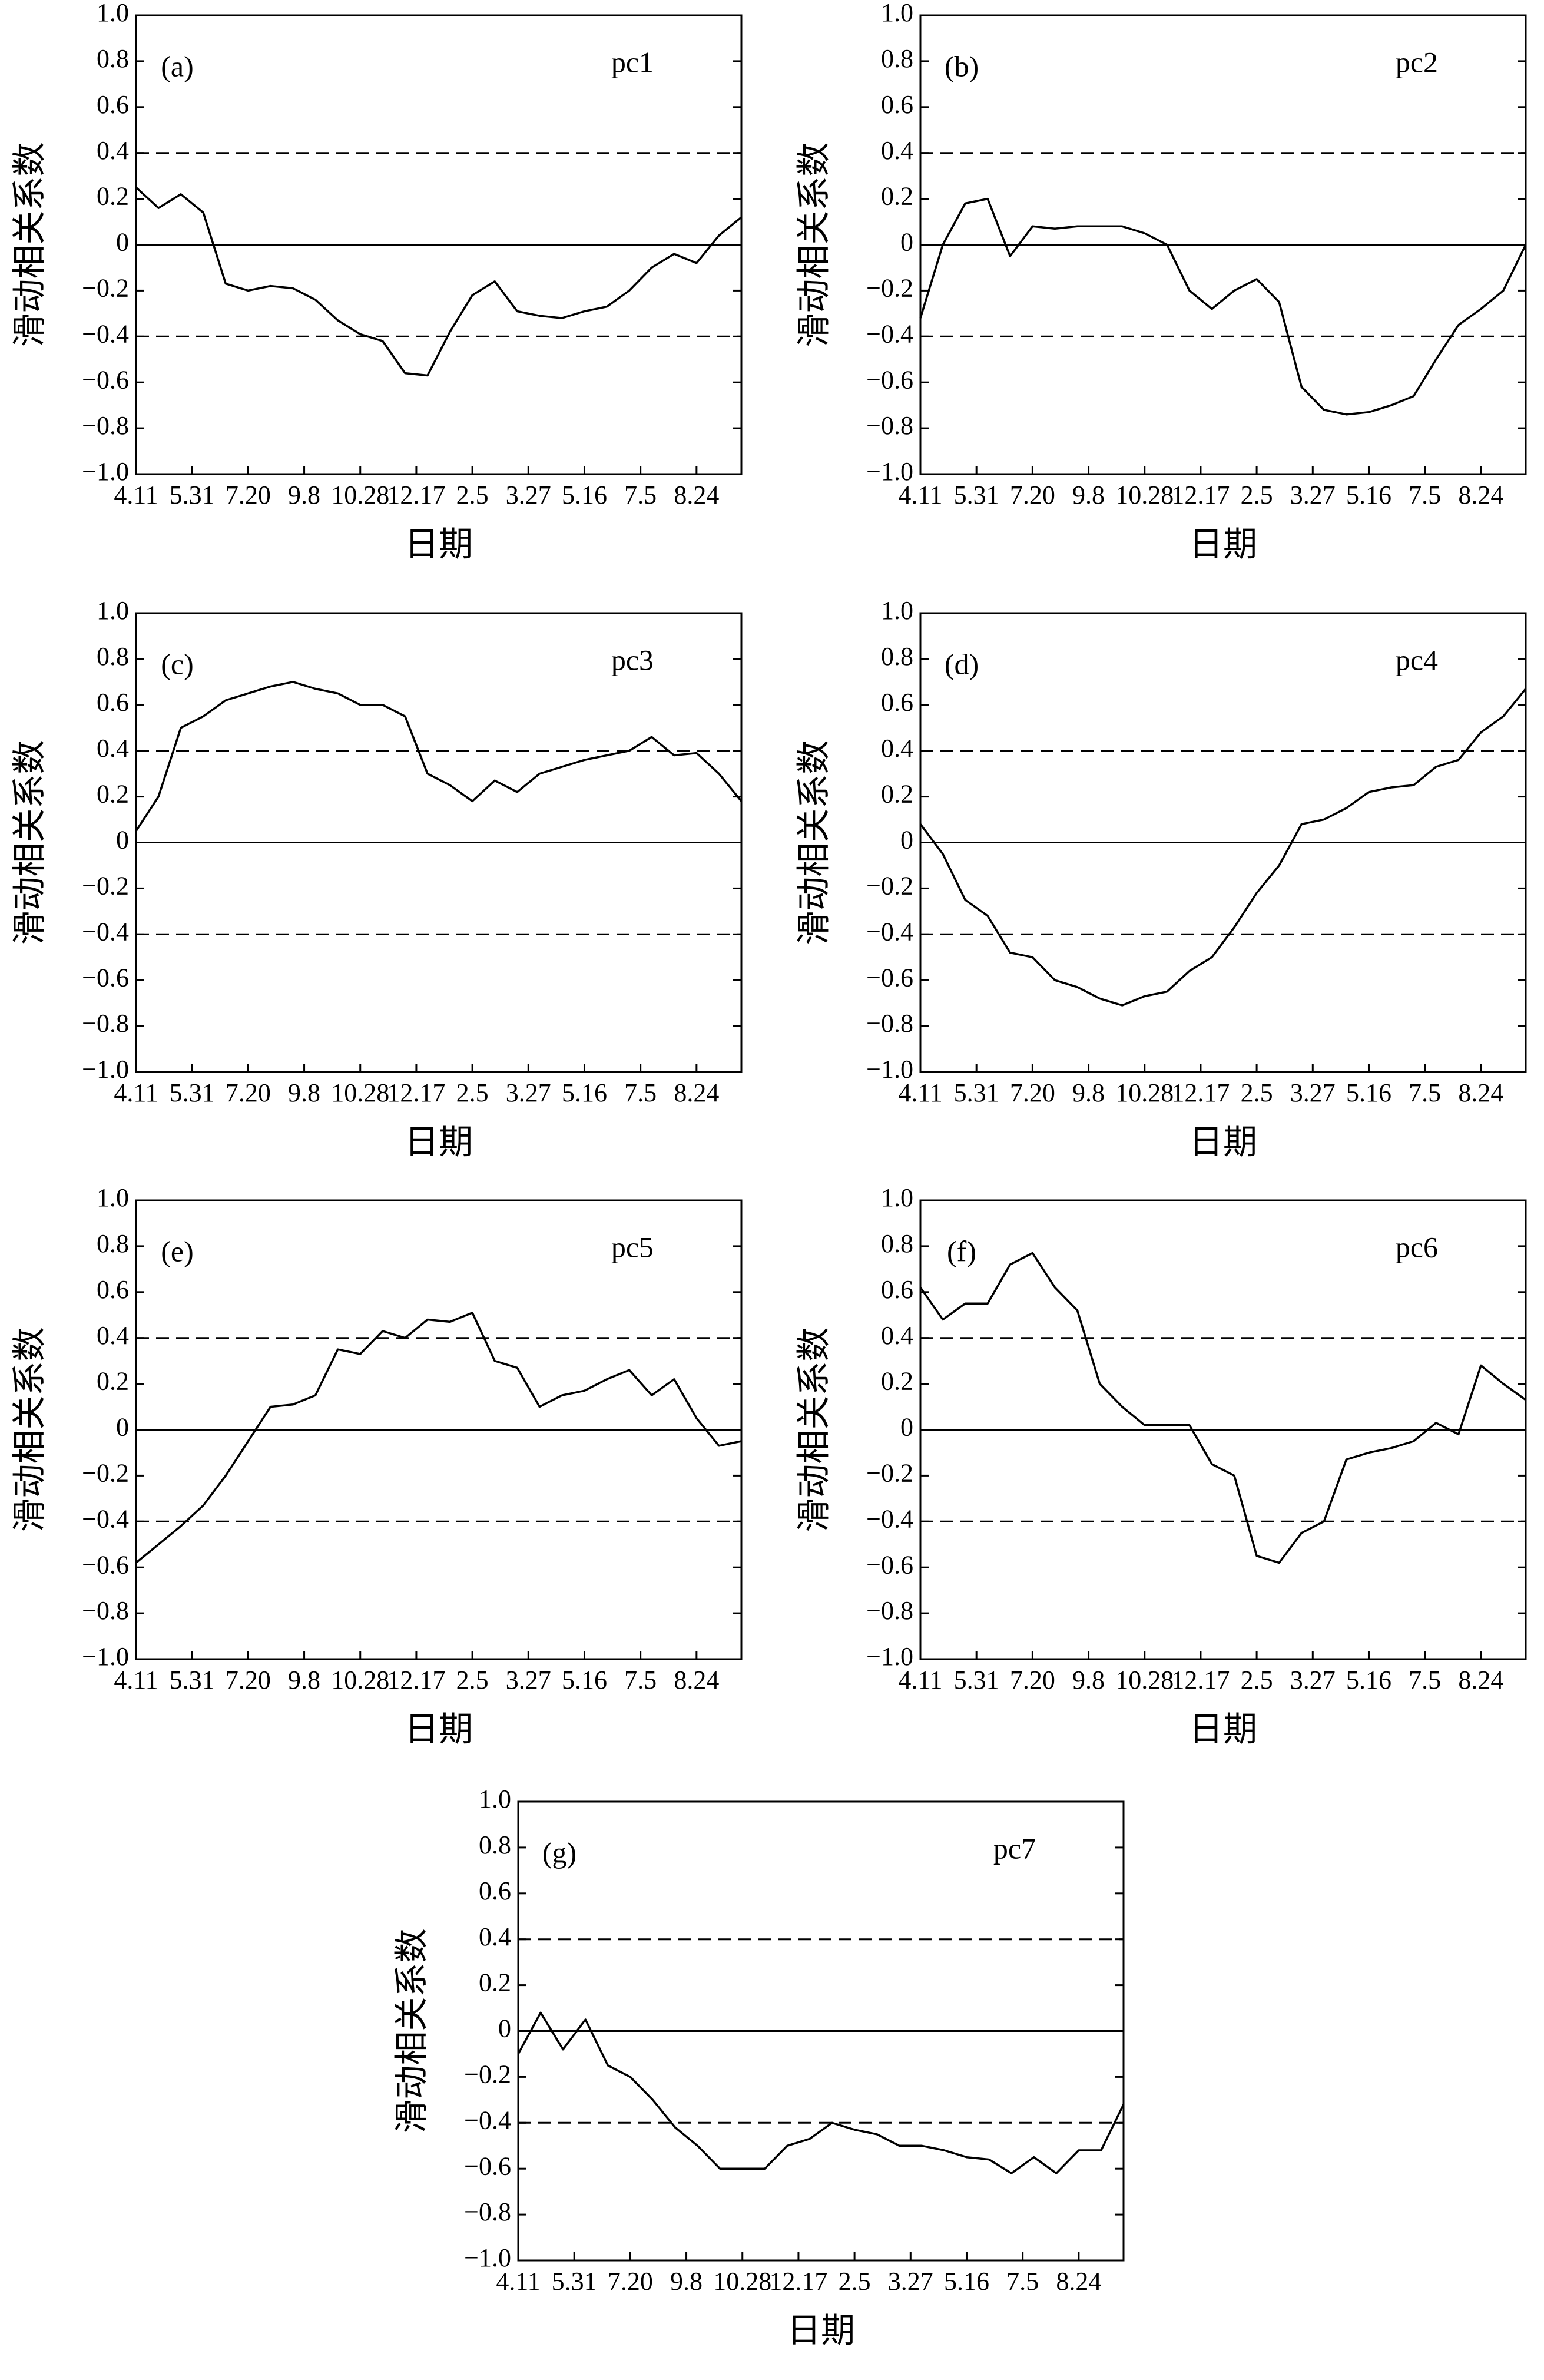 The height and width of the screenshot is (2380, 1544). I want to click on panel-title: pc2, so click(1417, 61).